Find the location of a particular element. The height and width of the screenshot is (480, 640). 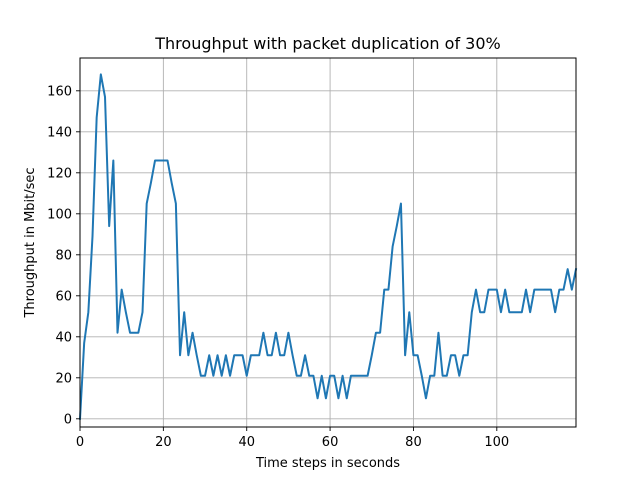

x-tick-label: 60 is located at coordinates (330, 442).